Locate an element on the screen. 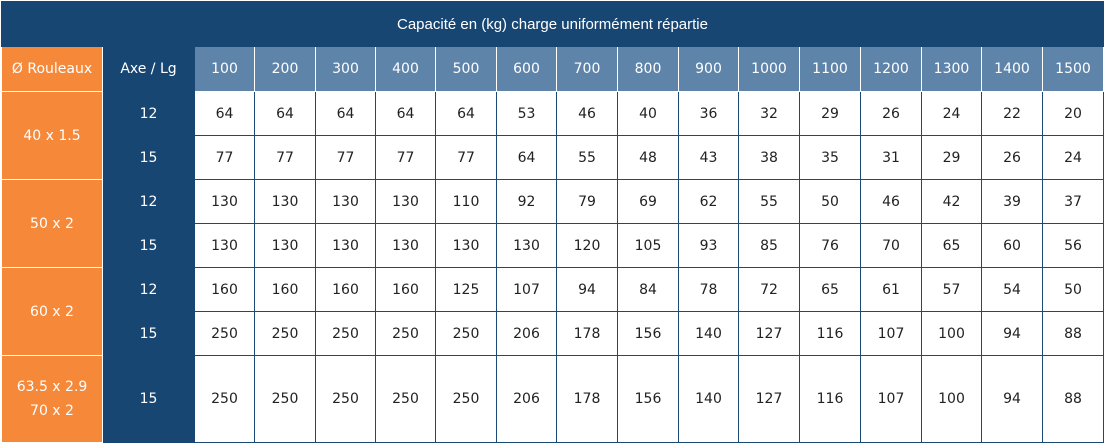  length-header: 400 is located at coordinates (405, 69).